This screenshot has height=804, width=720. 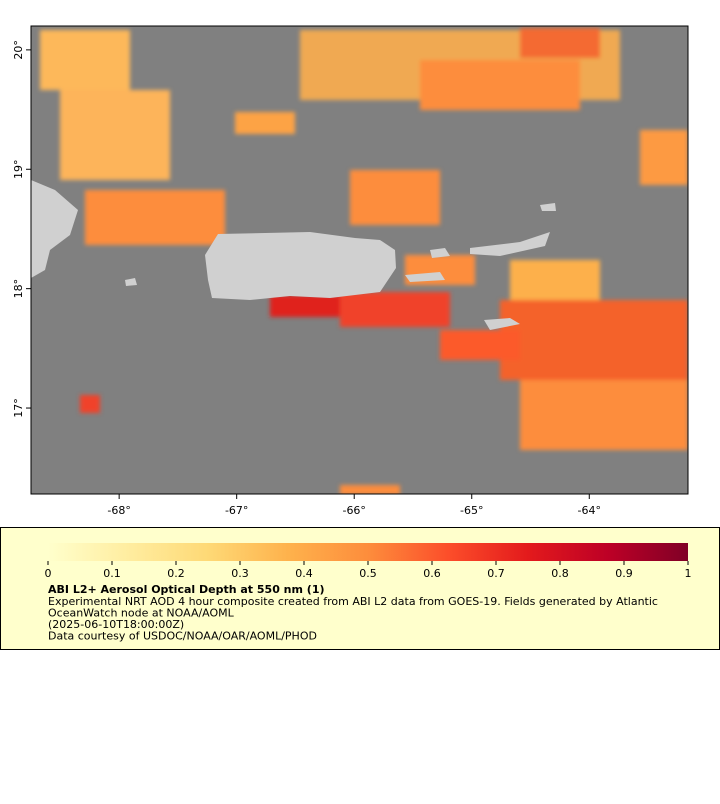 What do you see at coordinates (304, 573) in the screenshot?
I see `colorbar-tick-label: 0.4` at bounding box center [304, 573].